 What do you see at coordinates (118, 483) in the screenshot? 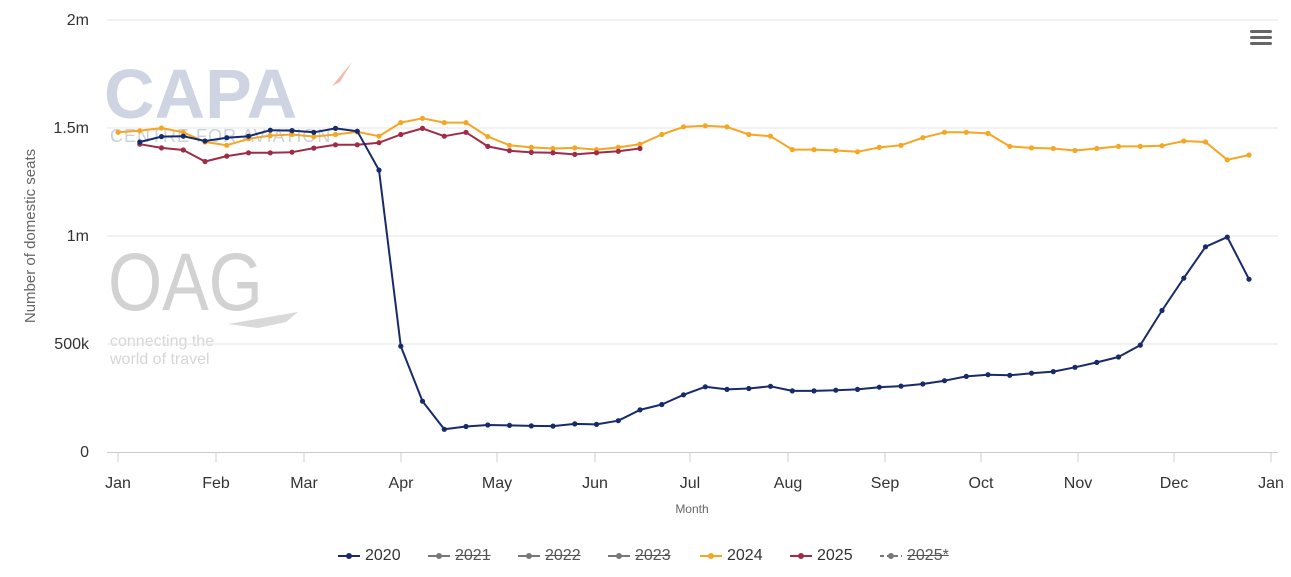
I see `x-tick-label: Jan` at bounding box center [118, 483].